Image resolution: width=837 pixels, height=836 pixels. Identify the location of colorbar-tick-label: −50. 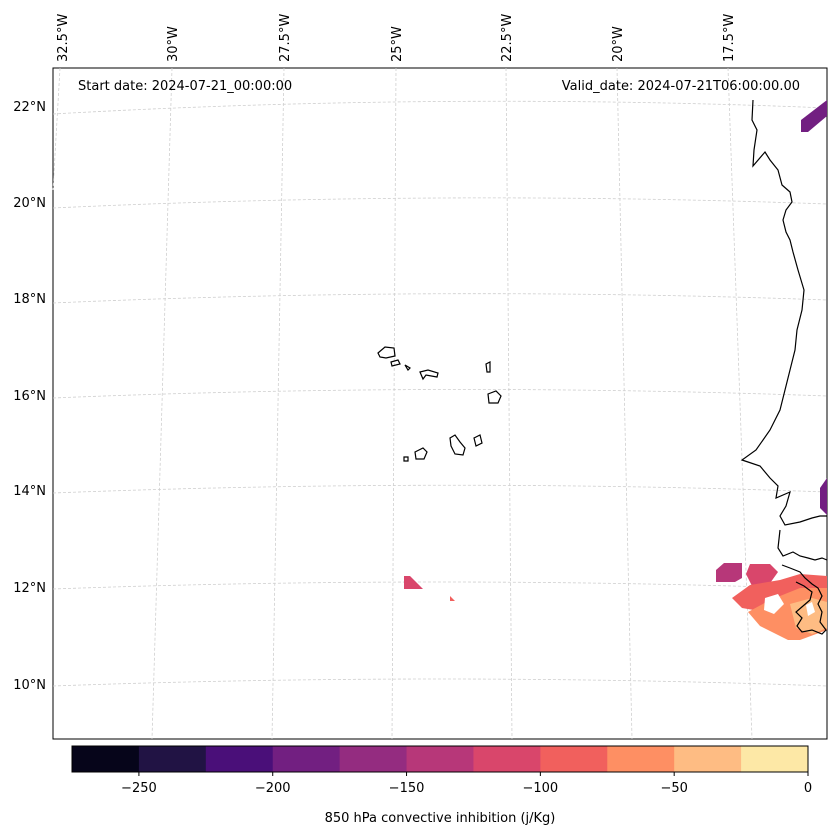
(673, 788).